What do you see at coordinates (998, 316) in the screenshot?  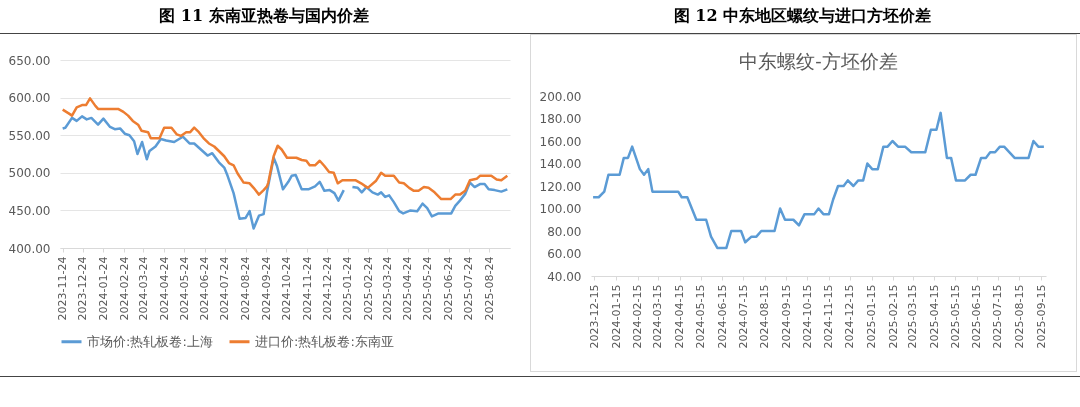 I see `x-tick-label: 2025-07-15` at bounding box center [998, 316].